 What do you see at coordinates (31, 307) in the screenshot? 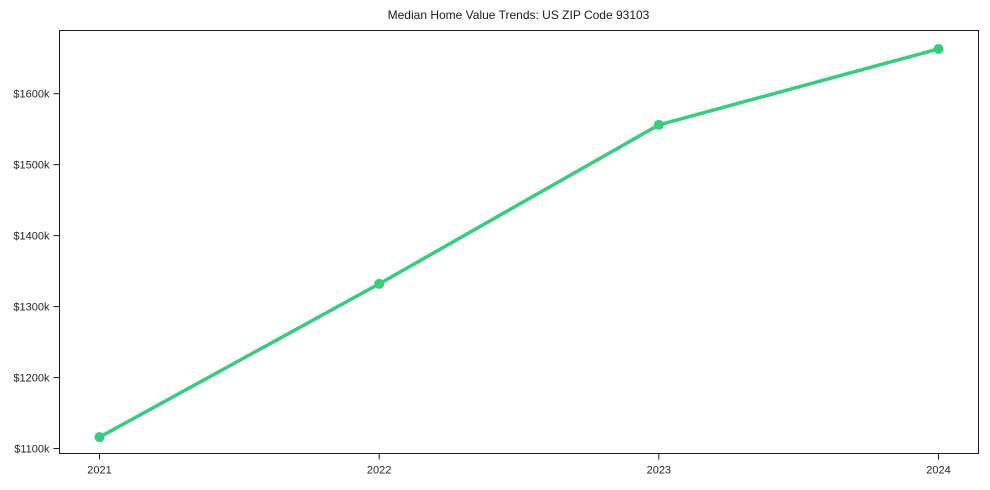
I see `y-tick-label: $1300k` at bounding box center [31, 307].